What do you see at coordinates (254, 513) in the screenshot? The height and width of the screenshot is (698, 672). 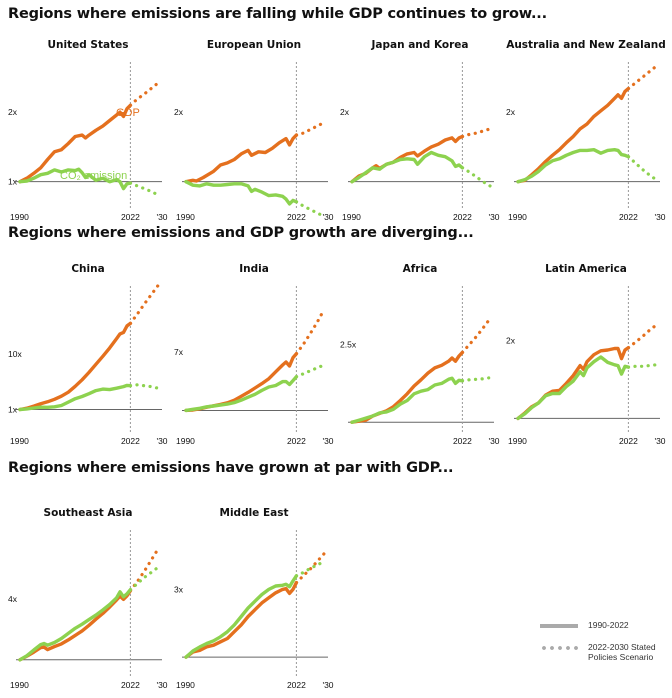 I see `panel-title: Middle East` at bounding box center [254, 513].